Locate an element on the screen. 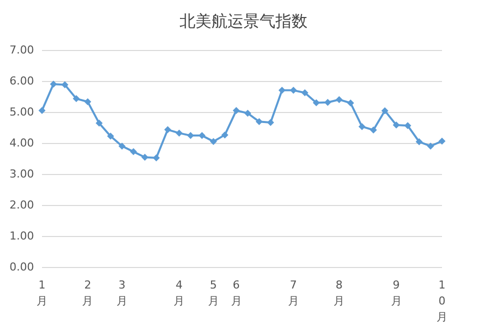  y-tick-label: 1.00 is located at coordinates (22, 236).